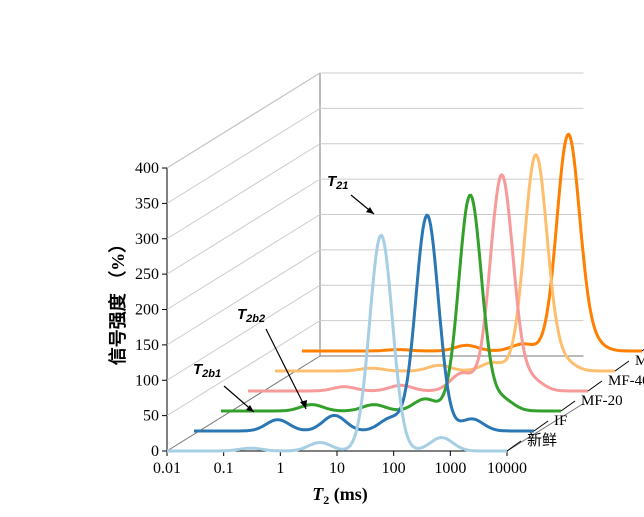 This screenshot has width=644, height=517. I want to click on y-tick-labels: 0 50 100 150 200 250 300 350 400, so click(147, 310).